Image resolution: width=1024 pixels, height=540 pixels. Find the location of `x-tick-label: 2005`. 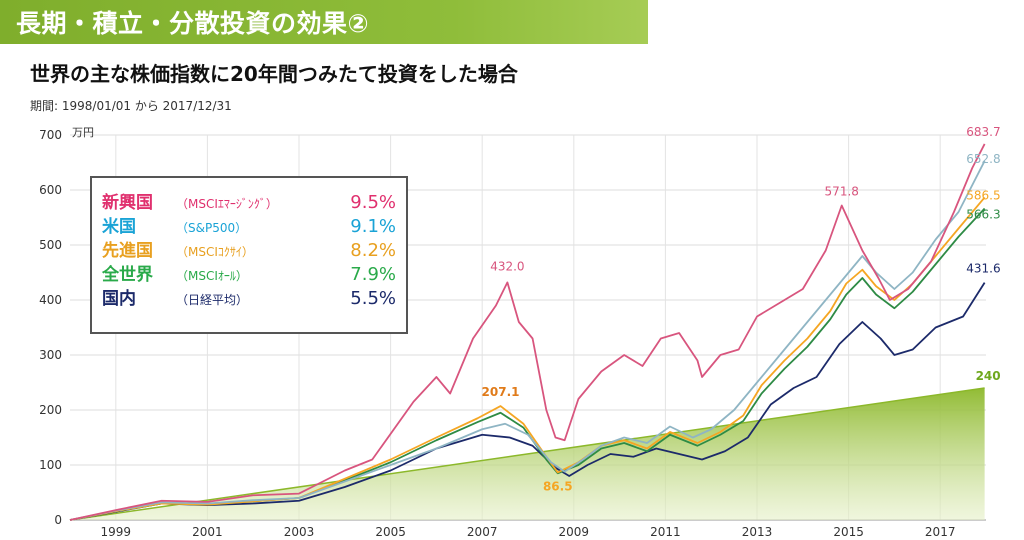

x-tick-label: 2005 is located at coordinates (390, 532).